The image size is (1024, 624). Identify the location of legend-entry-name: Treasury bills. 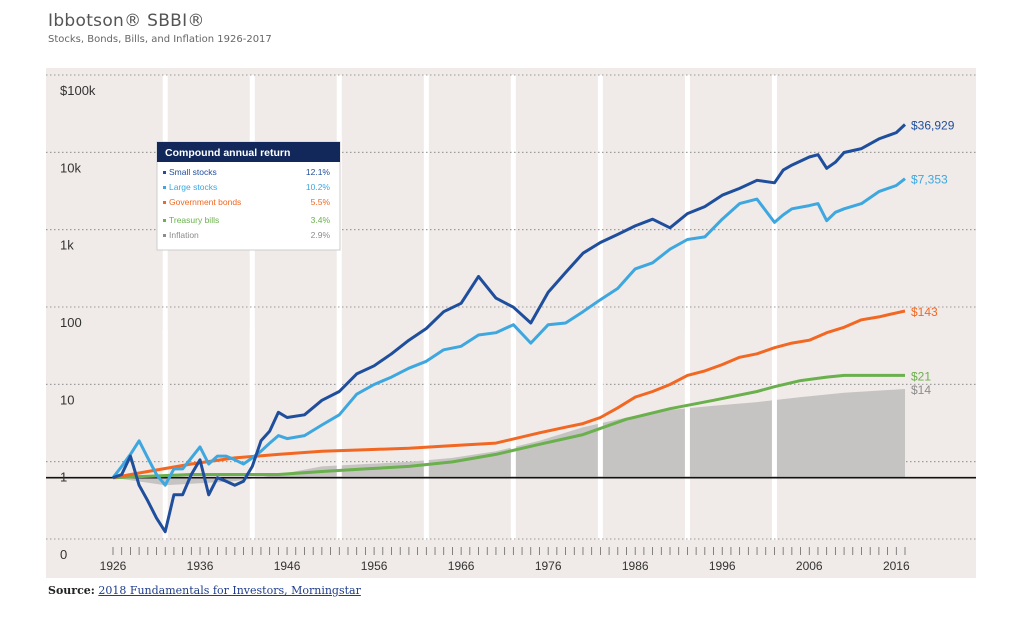
(194, 220).